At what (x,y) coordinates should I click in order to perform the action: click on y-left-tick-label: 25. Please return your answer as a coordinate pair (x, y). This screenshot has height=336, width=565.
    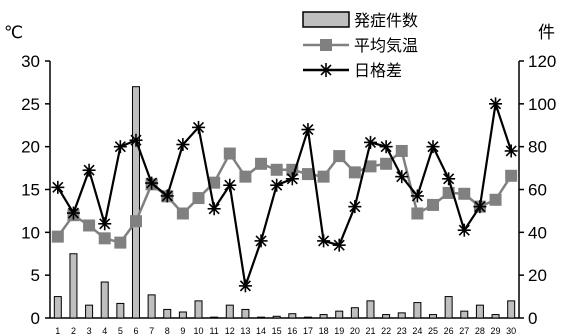
    Looking at the image, I should click on (30, 104).